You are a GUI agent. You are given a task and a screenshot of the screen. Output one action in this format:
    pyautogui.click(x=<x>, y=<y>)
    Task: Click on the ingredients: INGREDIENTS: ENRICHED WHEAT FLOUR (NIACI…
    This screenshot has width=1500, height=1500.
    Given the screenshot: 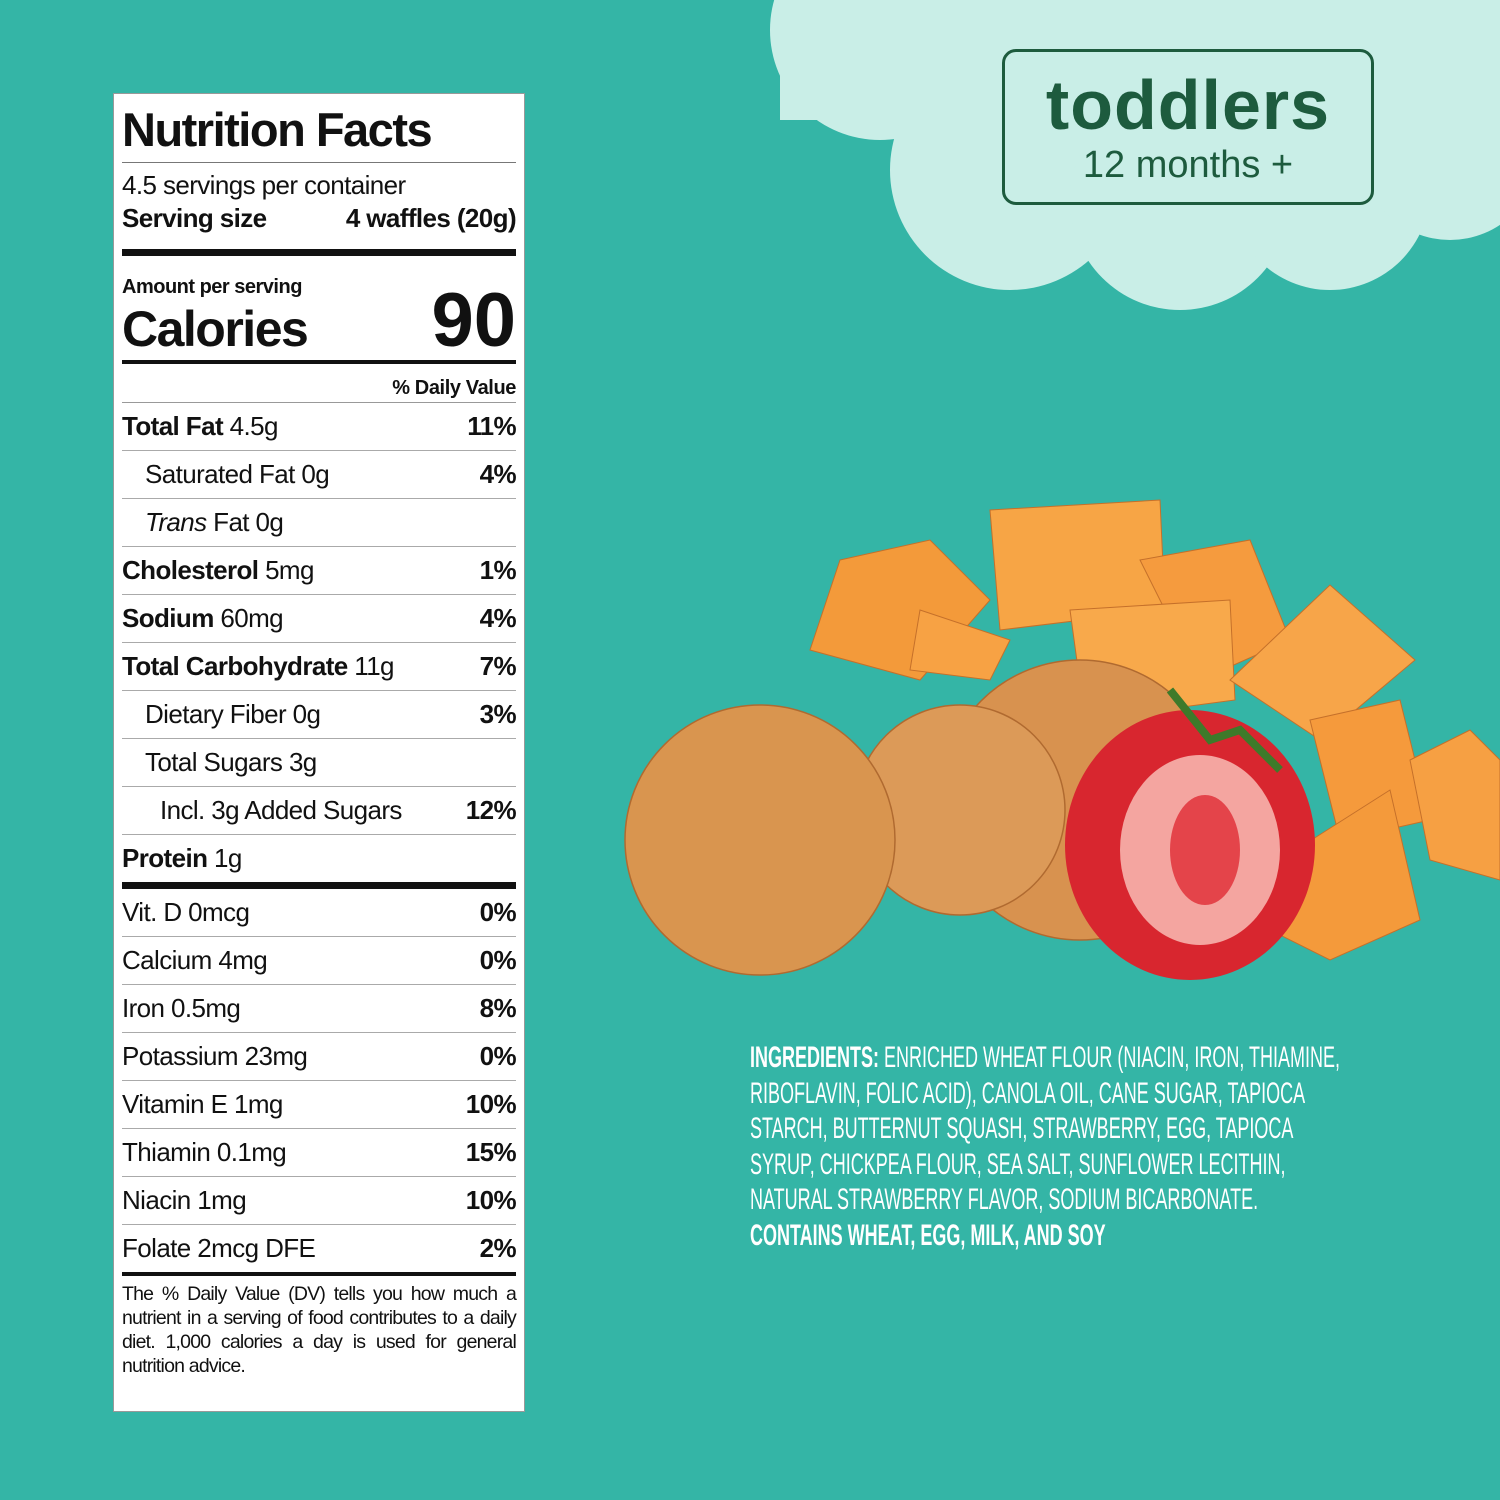 What is the action you would take?
    pyautogui.click(x=1056, y=1146)
    